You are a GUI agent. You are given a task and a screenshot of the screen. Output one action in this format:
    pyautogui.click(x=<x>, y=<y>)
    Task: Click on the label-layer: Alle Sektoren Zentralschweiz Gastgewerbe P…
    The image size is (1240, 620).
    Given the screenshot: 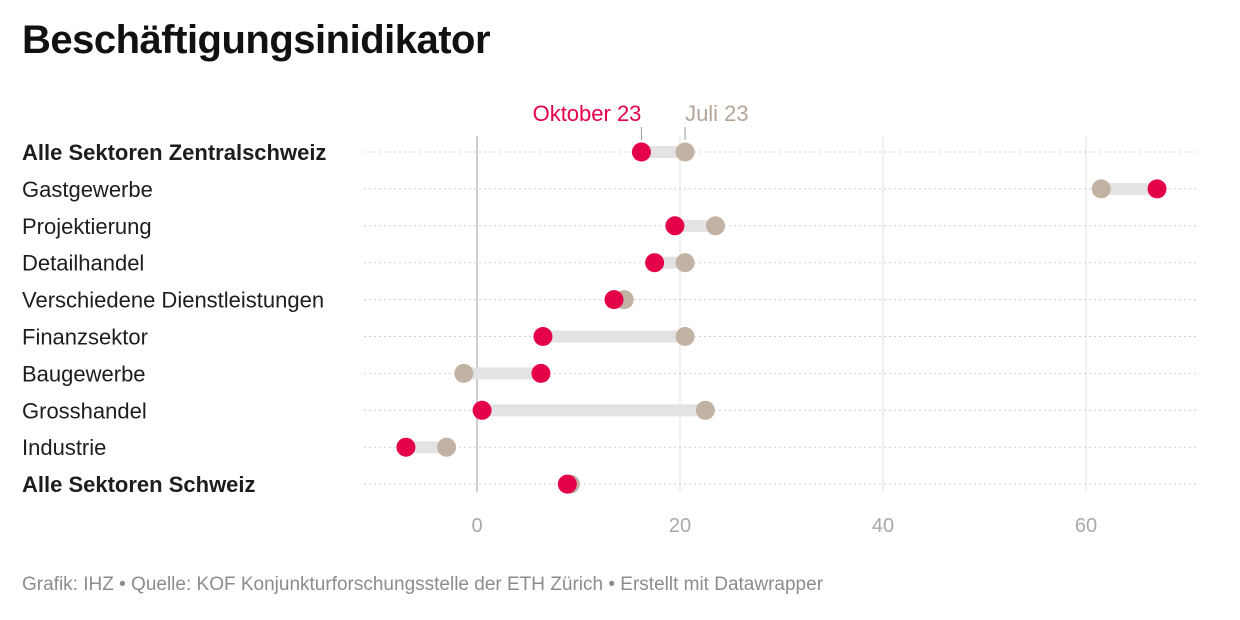 What is the action you would take?
    pyautogui.click(x=174, y=318)
    